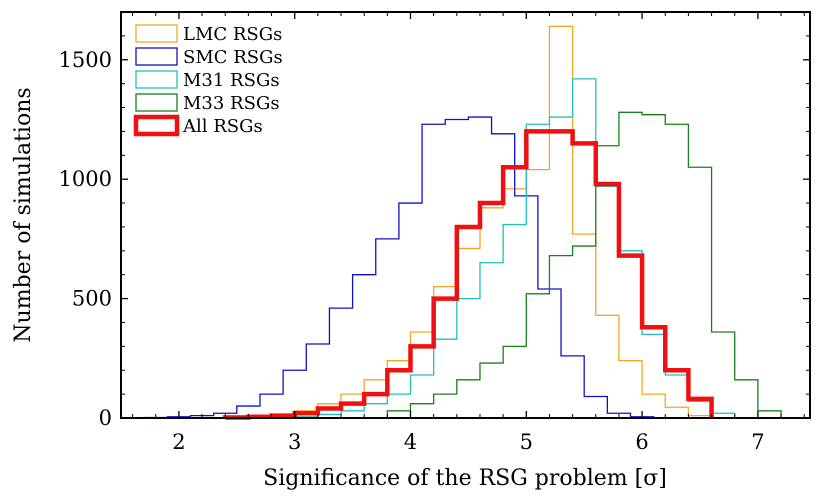 The width and height of the screenshot is (830, 498). Describe the element at coordinates (156, 56) in the screenshot. I see `legend-swatch-smc-rsgs` at that location.